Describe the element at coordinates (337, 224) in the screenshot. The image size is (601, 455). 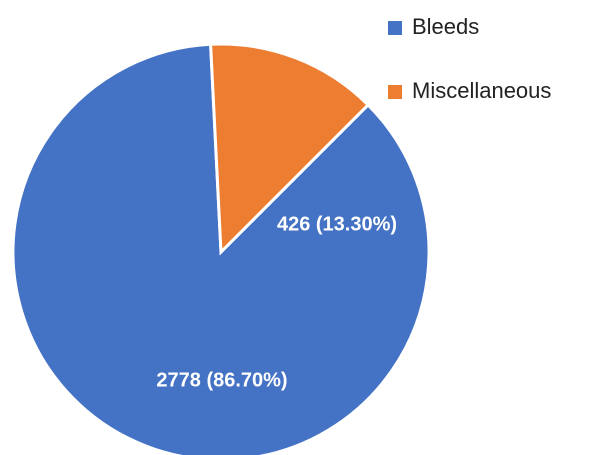
I see `data-label: 426 (13.30%)` at that location.